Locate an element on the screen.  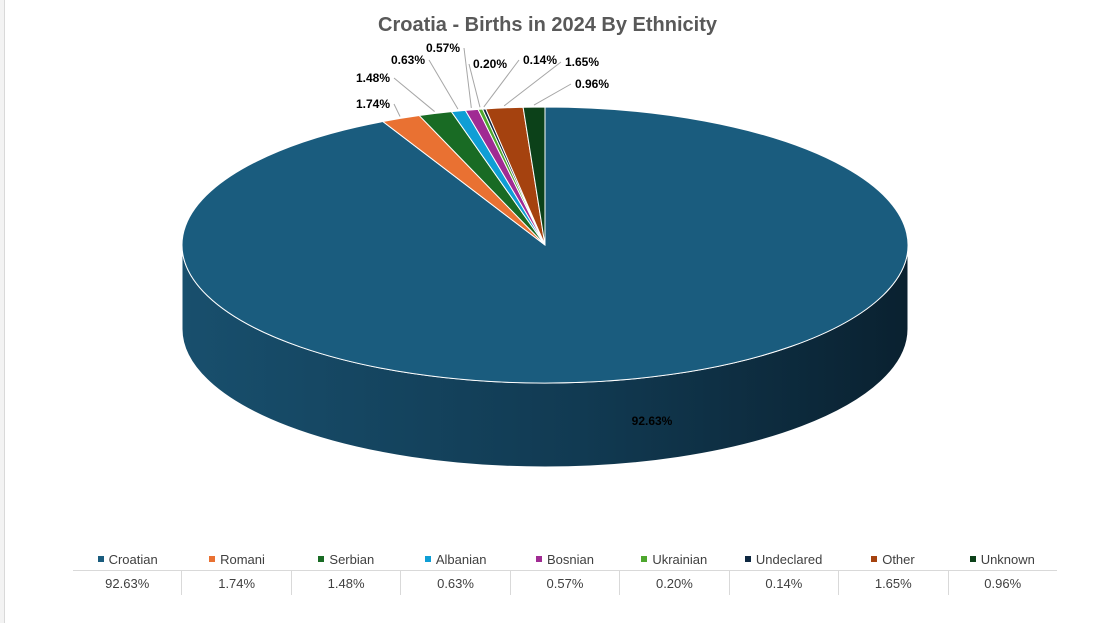
legend-label: Undeclared is located at coordinates (789, 559).